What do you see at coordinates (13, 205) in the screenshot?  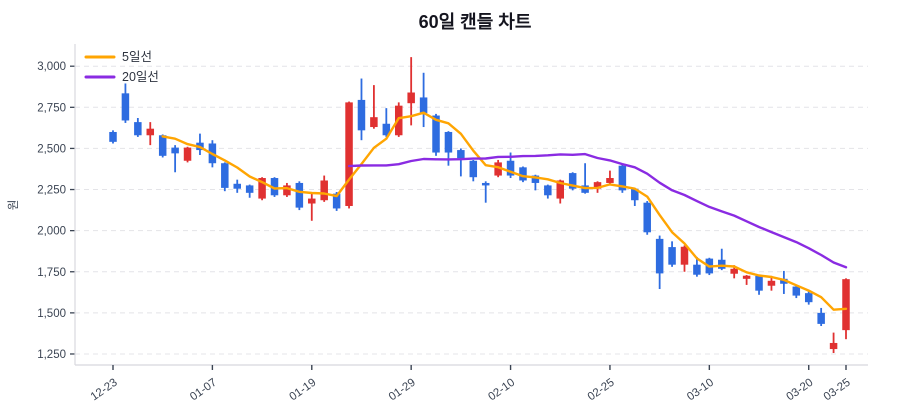 I see `y-axis-label: 원` at bounding box center [13, 205].